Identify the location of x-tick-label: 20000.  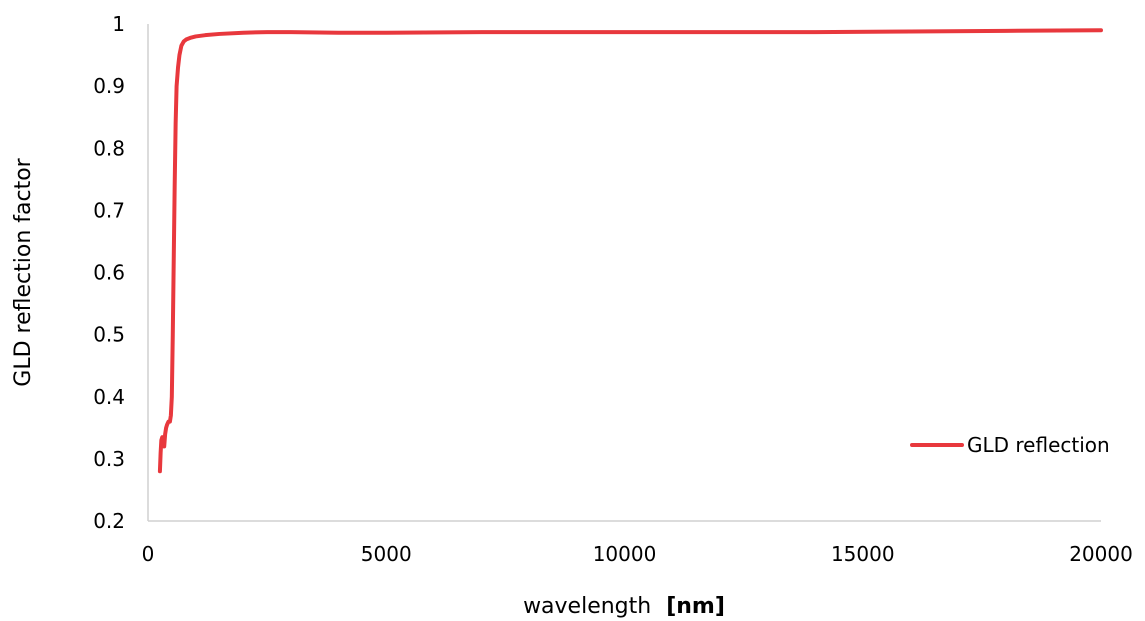
(1101, 554).